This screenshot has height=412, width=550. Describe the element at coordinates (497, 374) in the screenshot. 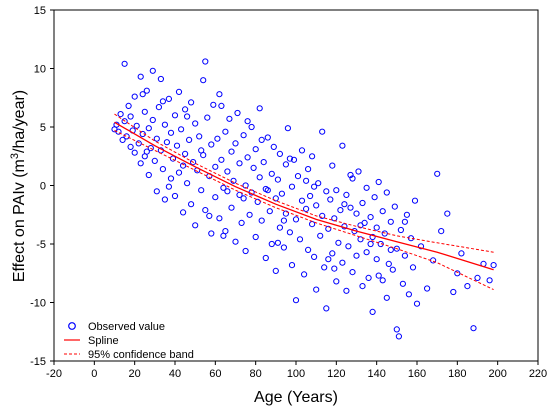

I see `x-tick-label: 200` at that location.